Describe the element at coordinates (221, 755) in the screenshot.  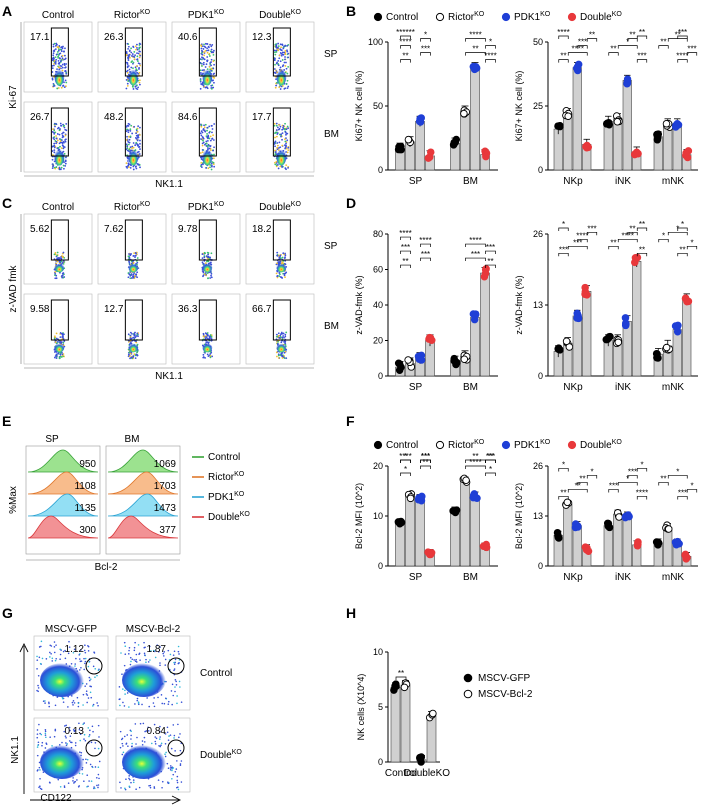
I see `flow-row-label: DoubleKO` at that location.